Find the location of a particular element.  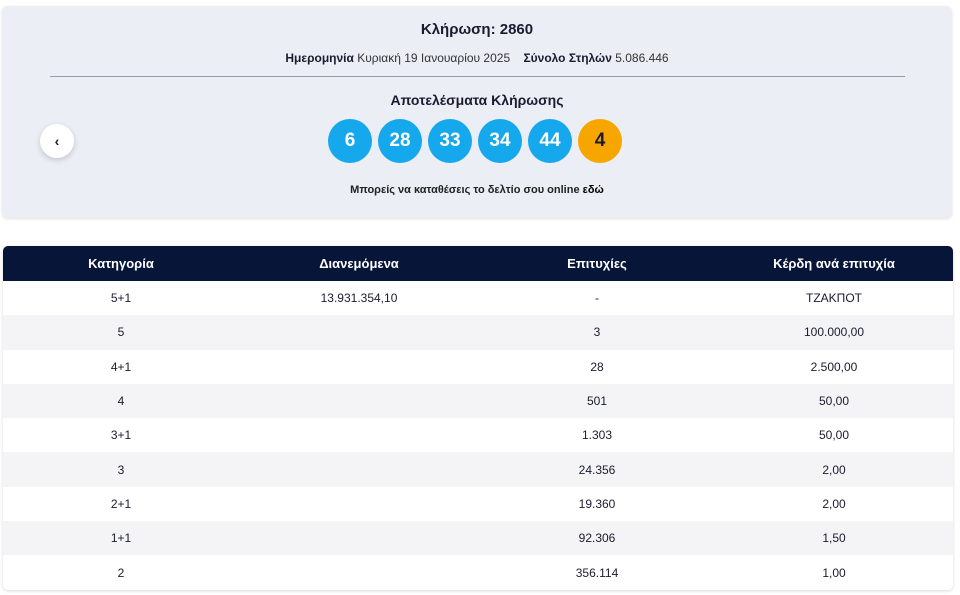

table-cell: 19.360 is located at coordinates (597, 503).